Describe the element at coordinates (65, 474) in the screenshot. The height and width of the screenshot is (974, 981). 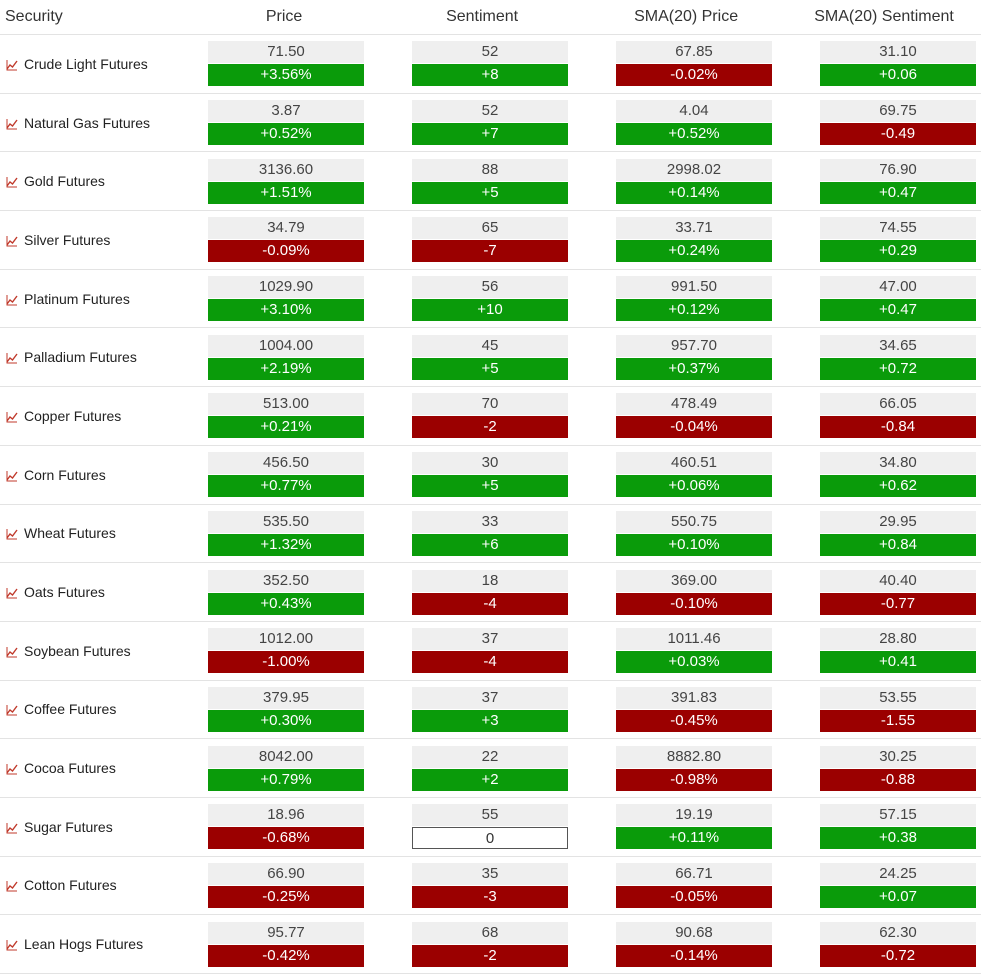
I see `security-name: Corn Futures` at that location.